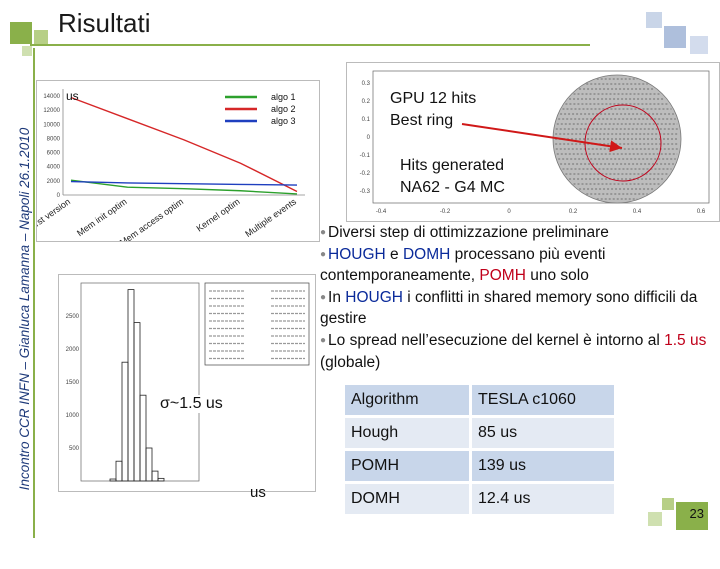 The image size is (720, 569). Describe the element at coordinates (685, 340) in the screenshot. I see `bullet-text: 1.5 us` at that location.